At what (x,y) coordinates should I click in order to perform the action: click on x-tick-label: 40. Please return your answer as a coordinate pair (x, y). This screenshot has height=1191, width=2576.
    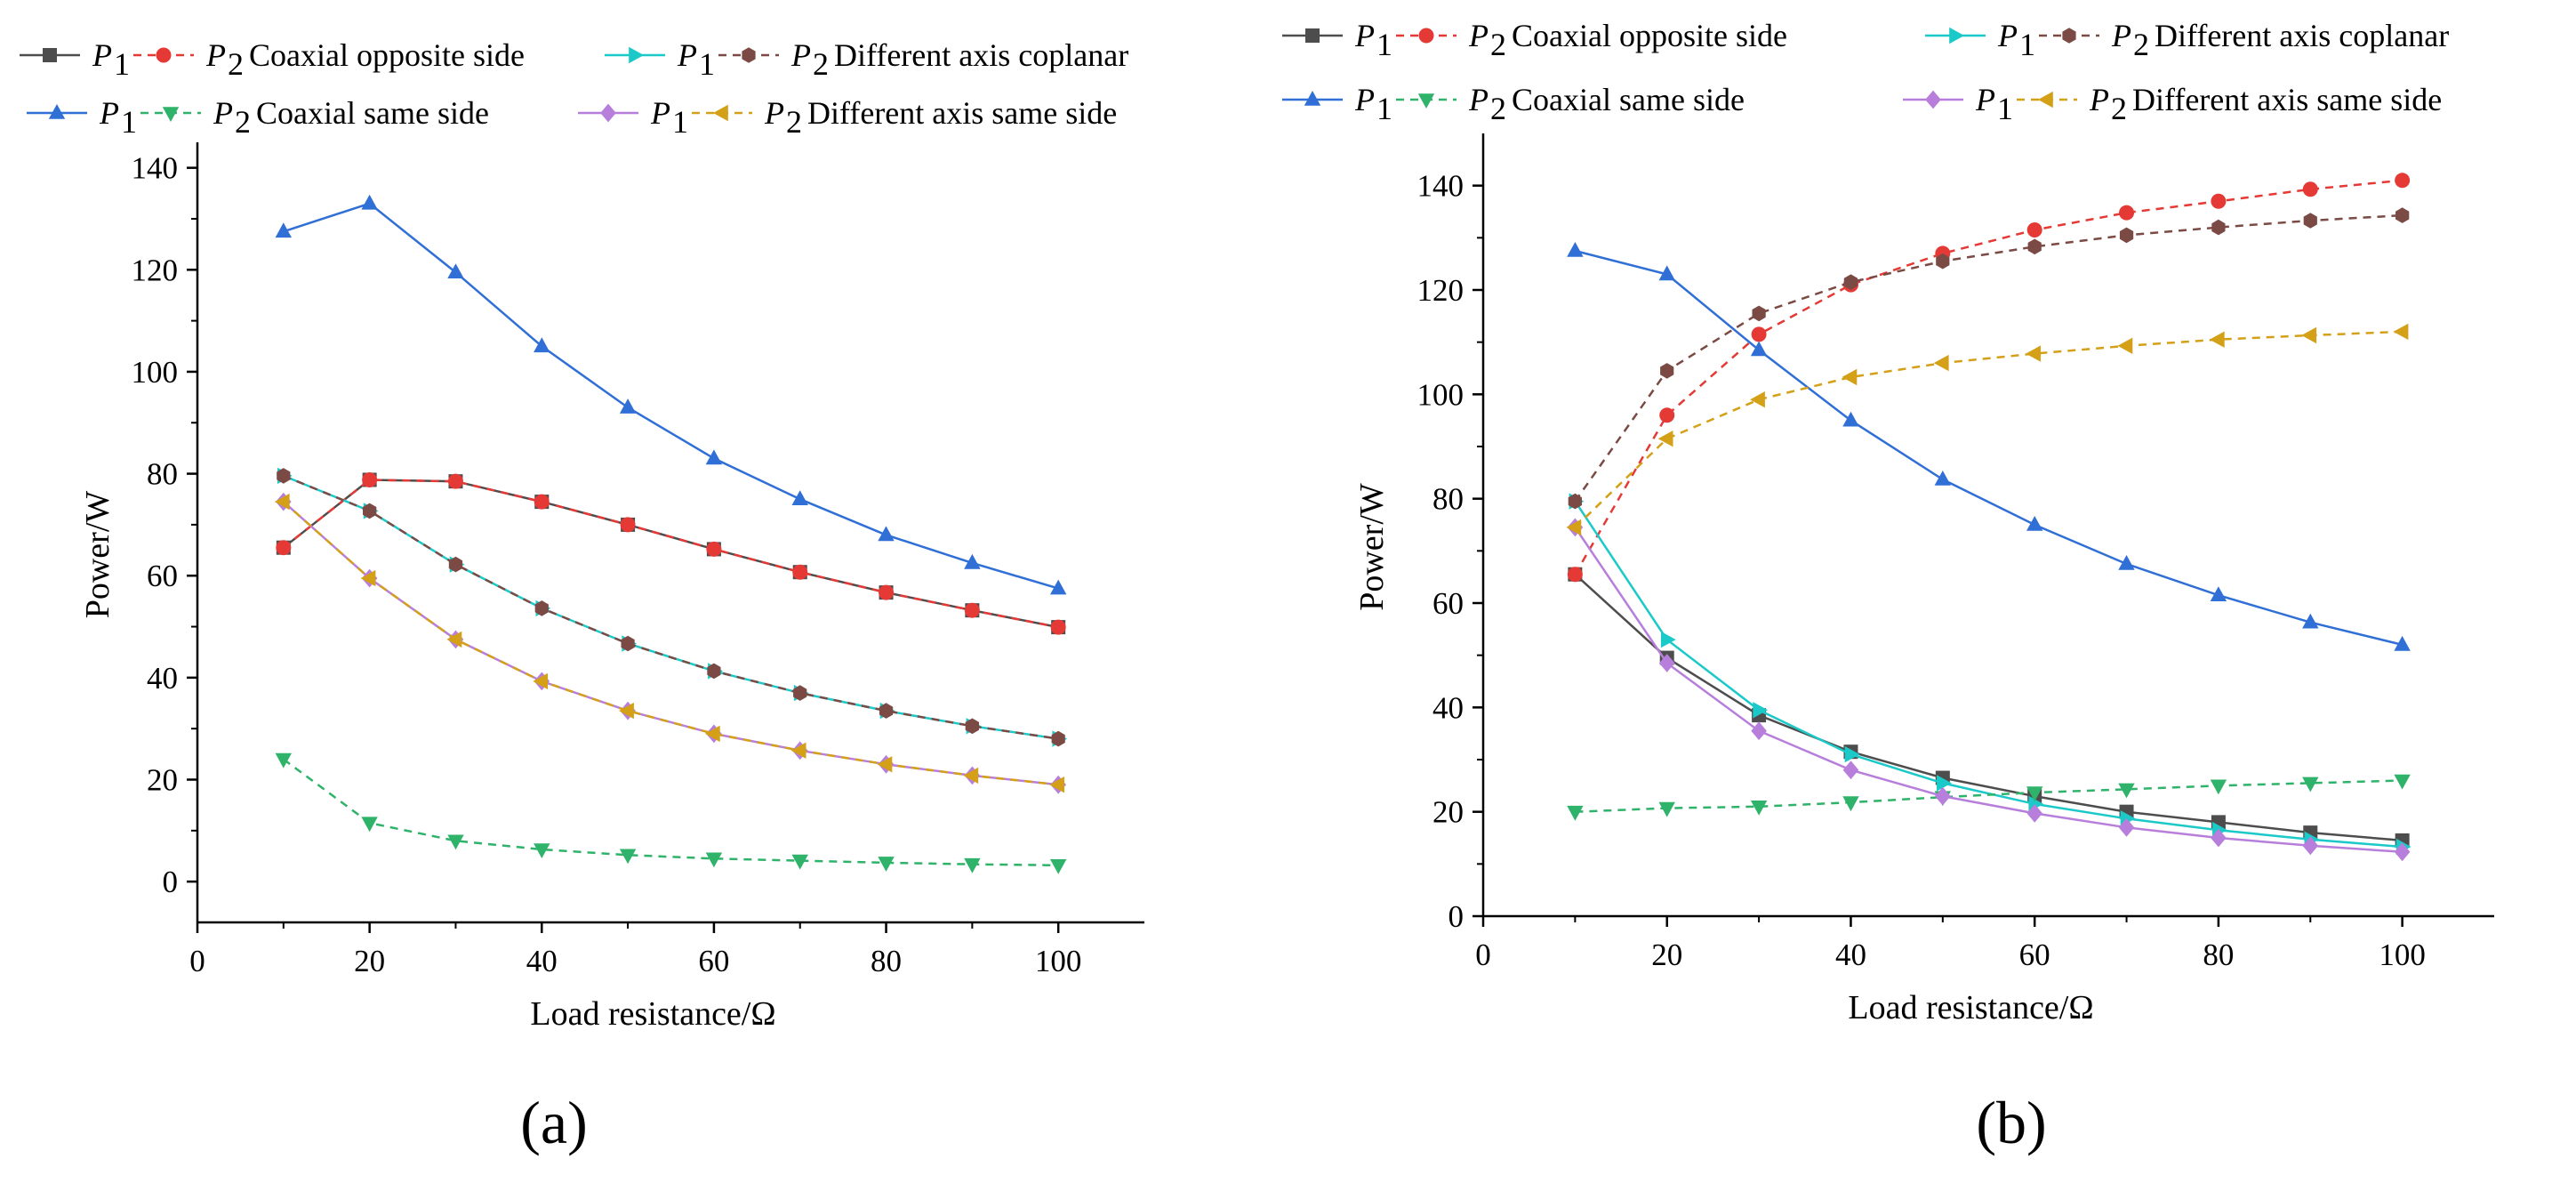
    Looking at the image, I should click on (542, 961).